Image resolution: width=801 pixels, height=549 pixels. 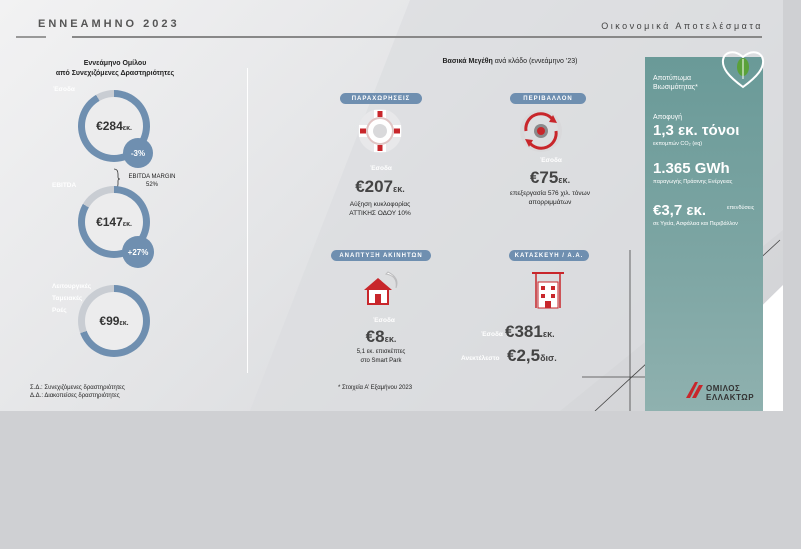 I want to click on ops-unit: εκ., so click(x=124, y=323).